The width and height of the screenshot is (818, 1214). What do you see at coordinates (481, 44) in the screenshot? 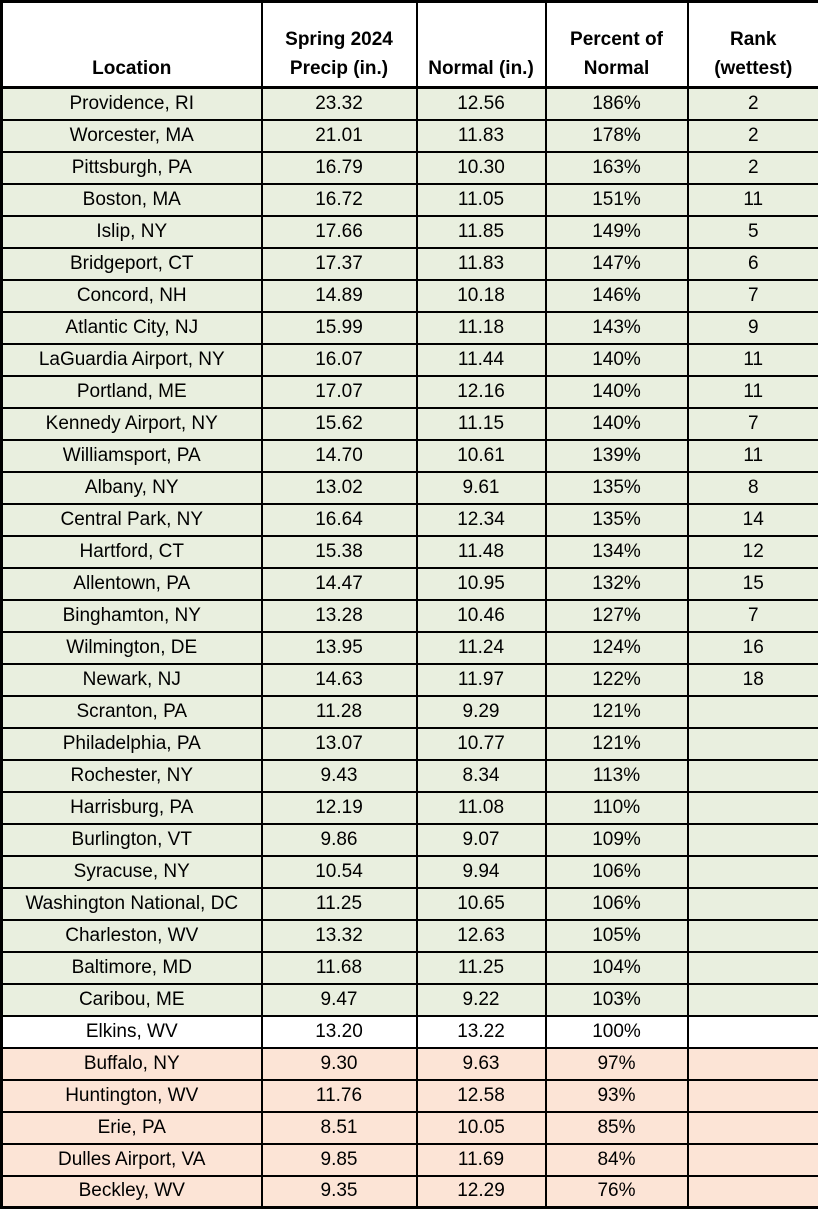
I see `col-header-normal: Normal (in.)` at bounding box center [481, 44].